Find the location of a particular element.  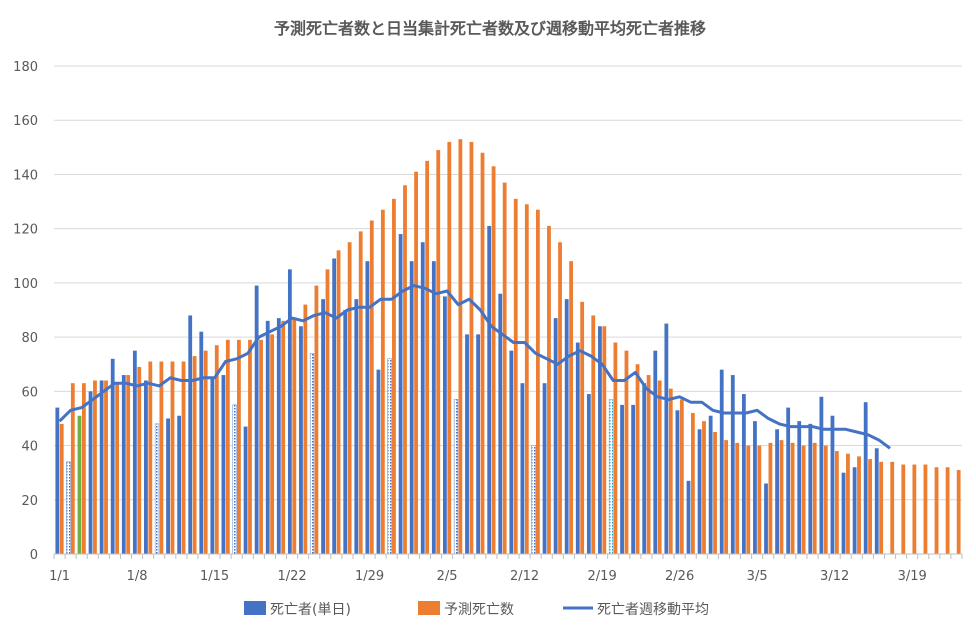

y-tick-label: 140 is located at coordinates (25, 175).